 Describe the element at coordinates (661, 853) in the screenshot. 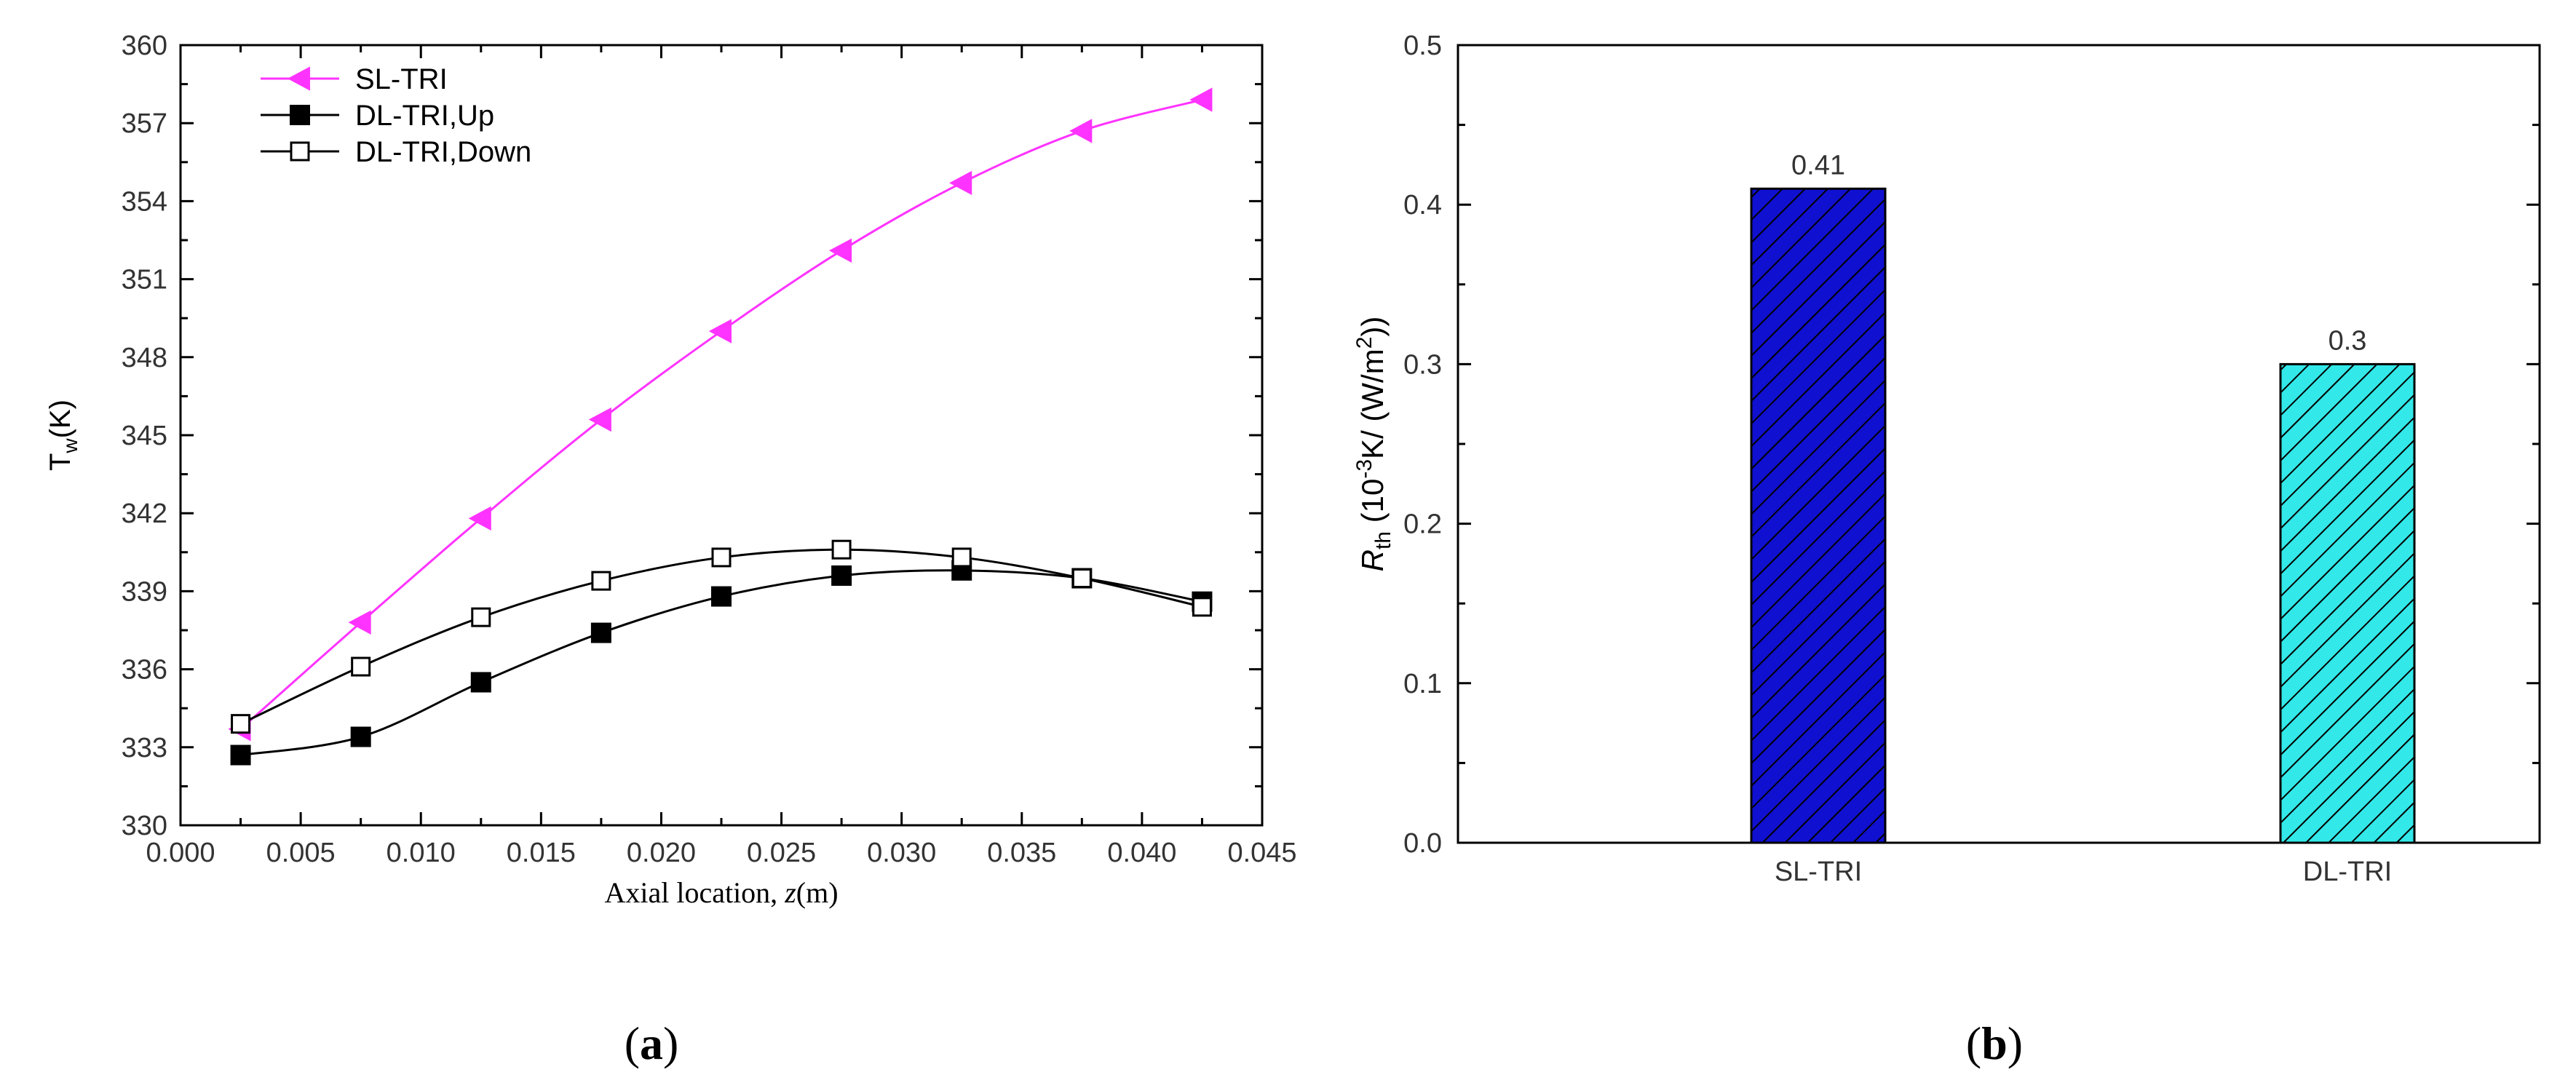

I see `x-tick-label-a: 0.020` at that location.